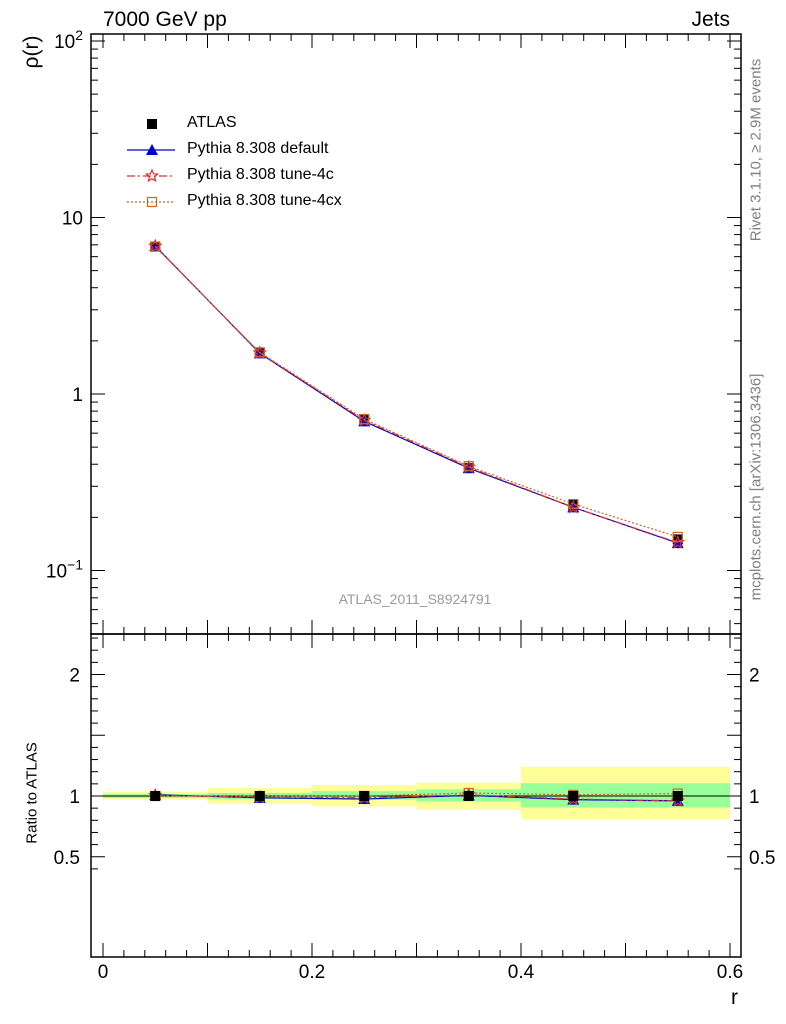 Image resolution: width=786 pixels, height=1024 pixels. Describe the element at coordinates (64, 570) in the screenshot. I see `y-tick-label: 10⁻¹` at that location.